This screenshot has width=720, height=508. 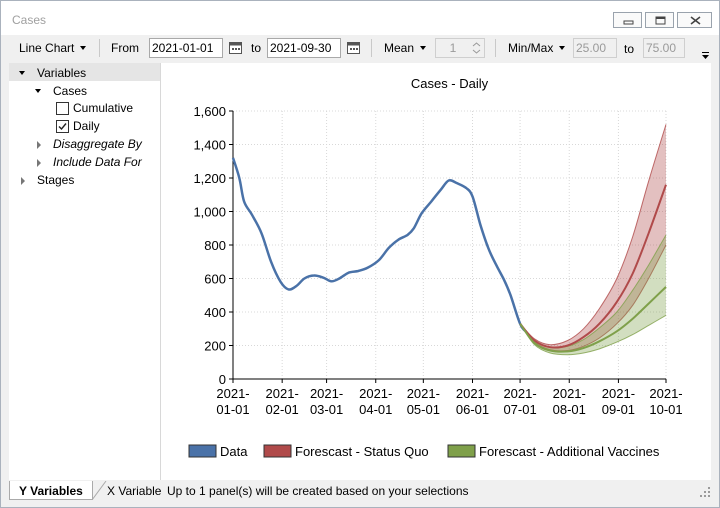 What do you see at coordinates (209, 212) in the screenshot?
I see `y-tick-label: 1,000` at bounding box center [209, 212].